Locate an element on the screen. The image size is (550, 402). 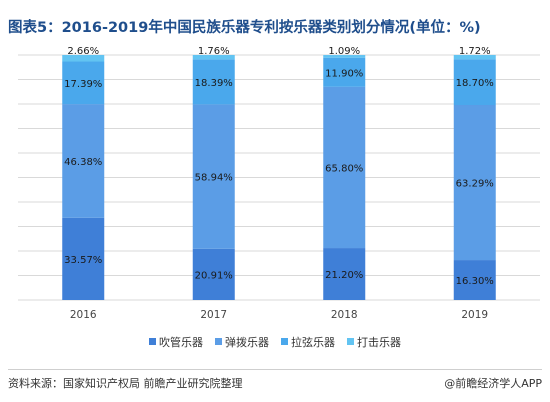
legend-item: 打击乐器 is located at coordinates (374, 342).